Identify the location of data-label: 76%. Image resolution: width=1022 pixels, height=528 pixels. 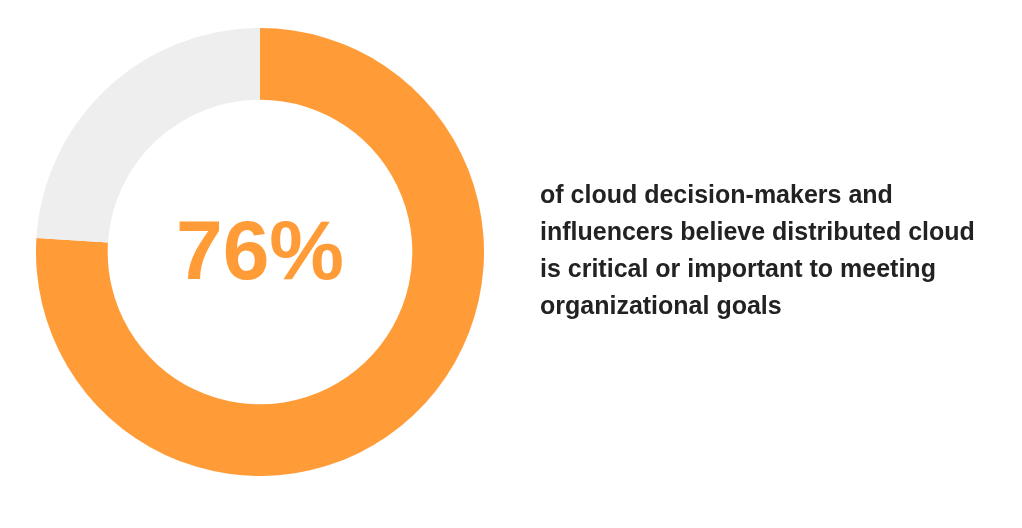
(260, 250).